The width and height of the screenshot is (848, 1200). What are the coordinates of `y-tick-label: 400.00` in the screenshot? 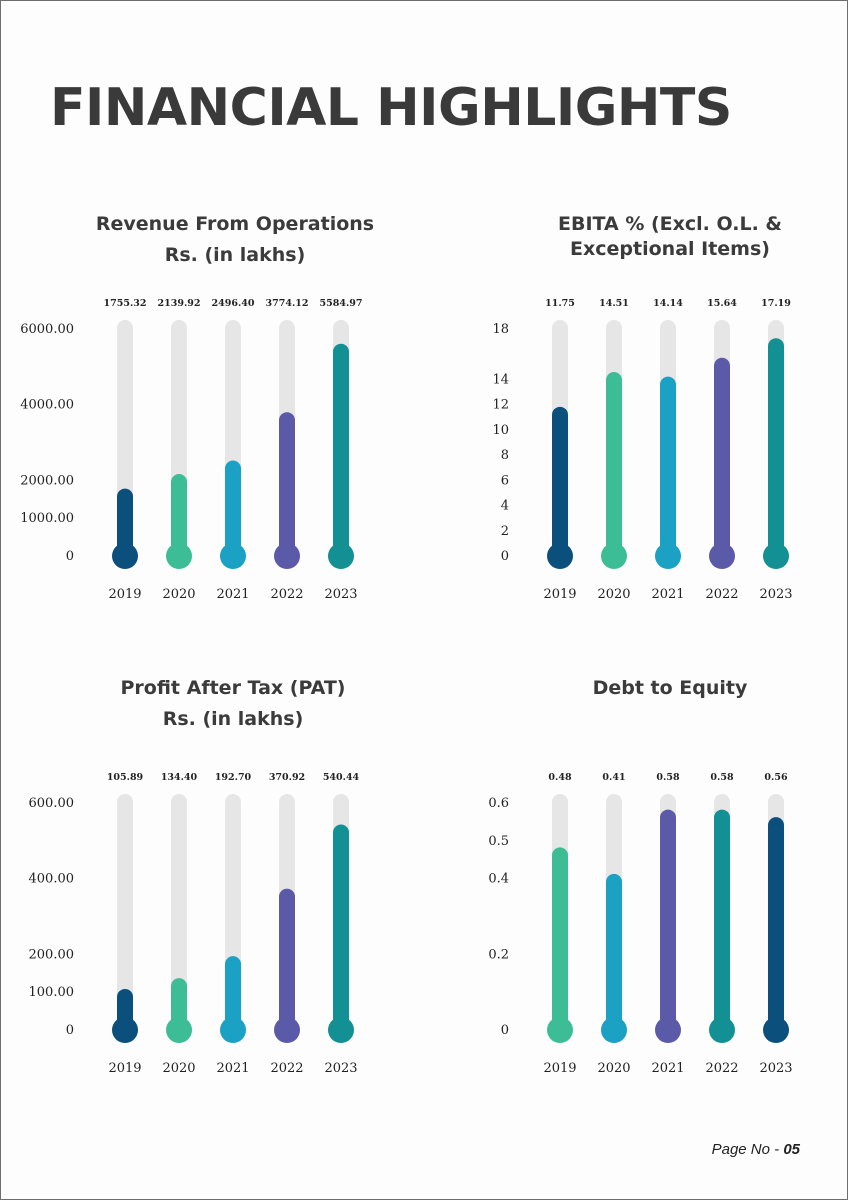 It's located at (52, 879).